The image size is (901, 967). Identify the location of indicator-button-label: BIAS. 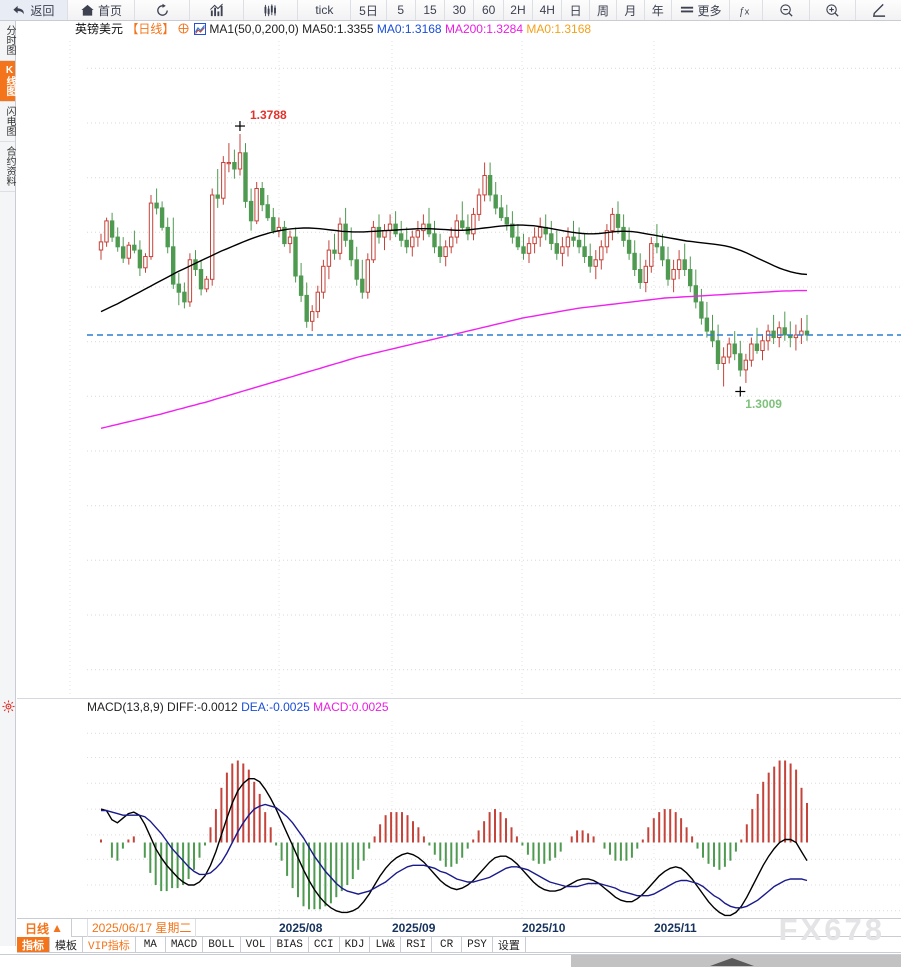
(289, 944).